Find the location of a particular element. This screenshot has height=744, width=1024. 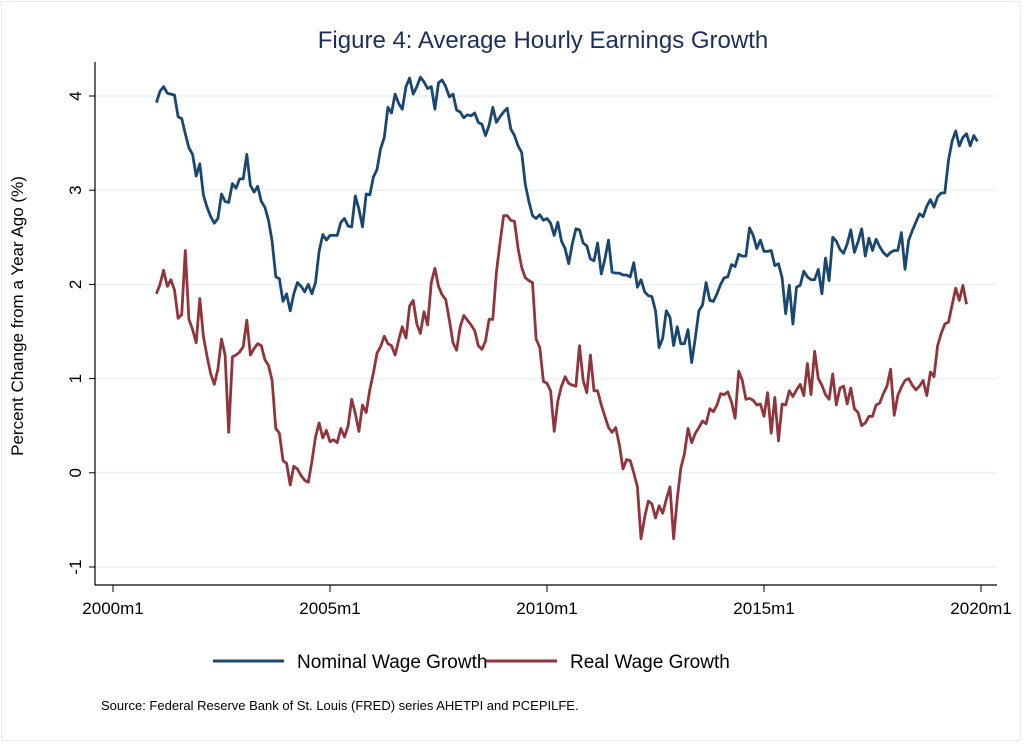

legend: Nominal Wage Growth Real Wage Growth is located at coordinates (471, 662).